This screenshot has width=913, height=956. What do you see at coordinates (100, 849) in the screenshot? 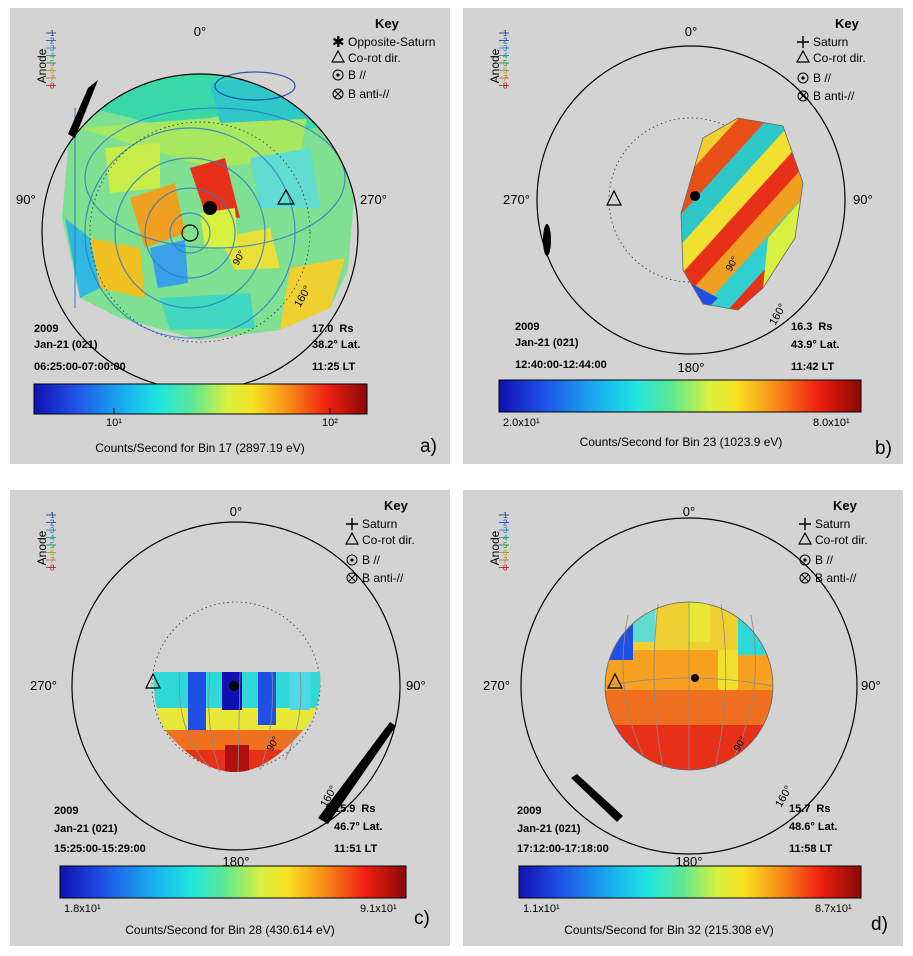
I see `info-time-range: 15:25:00-15:29:00` at bounding box center [100, 849].